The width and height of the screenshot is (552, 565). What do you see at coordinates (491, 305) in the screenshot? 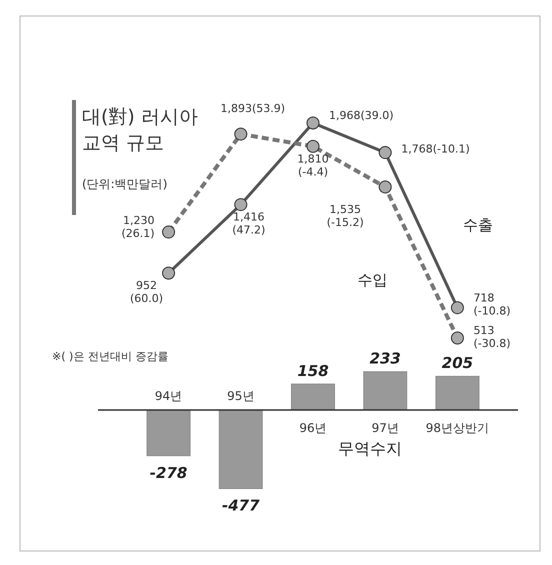
I see `data-label: 718 (-10.8)` at bounding box center [491, 305].